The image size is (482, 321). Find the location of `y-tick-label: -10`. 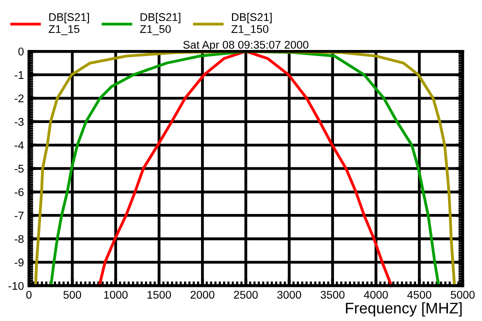

y-tick-label: -10 is located at coordinates (16, 286).